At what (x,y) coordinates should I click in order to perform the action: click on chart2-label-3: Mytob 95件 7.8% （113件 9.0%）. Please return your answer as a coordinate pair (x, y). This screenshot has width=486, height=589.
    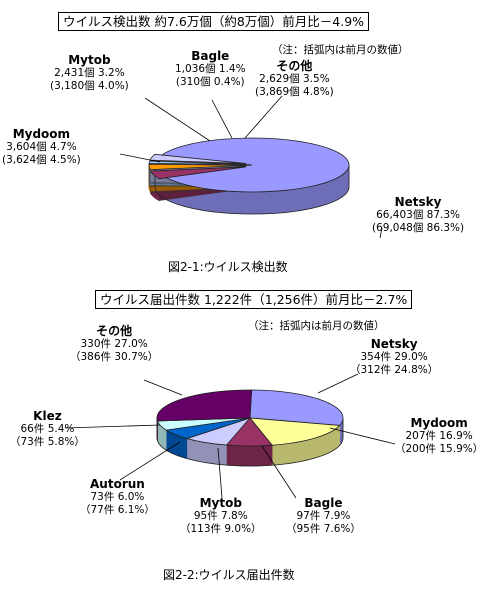
    Looking at the image, I should click on (221, 516).